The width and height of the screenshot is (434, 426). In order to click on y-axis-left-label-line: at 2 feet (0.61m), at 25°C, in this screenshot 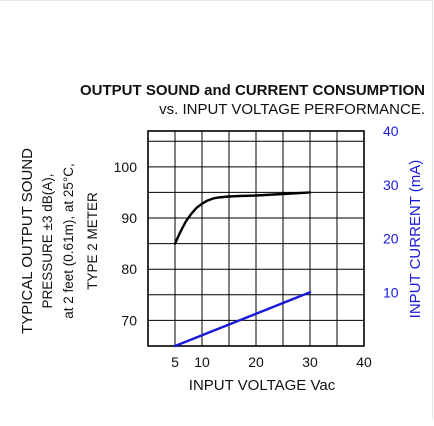, I will do `click(68, 240)`.